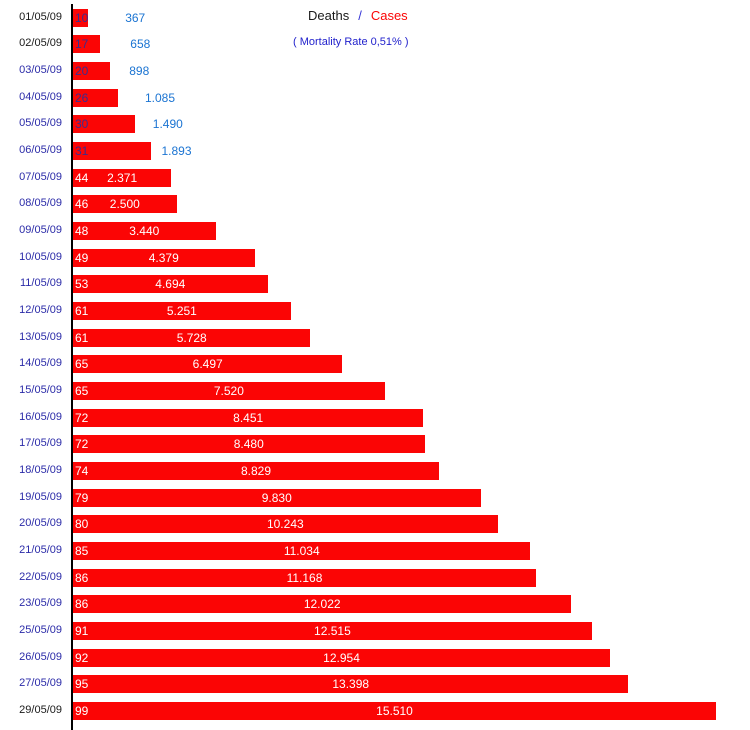 Image resolution: width=750 pixels, height=730 pixels. Describe the element at coordinates (322, 604) in the screenshot. I see `cases-bar: 86 12.022` at that location.